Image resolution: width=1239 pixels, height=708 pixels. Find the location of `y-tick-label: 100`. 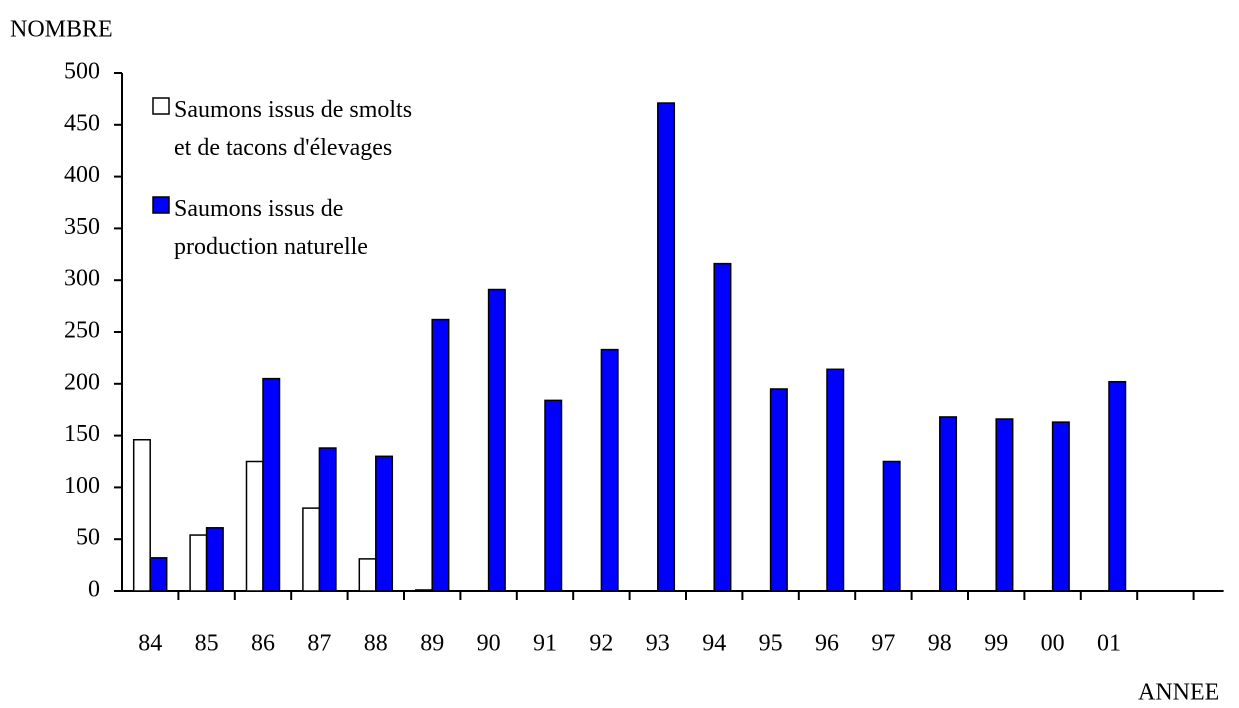

y-tick-label: 100 is located at coordinates (82, 486).